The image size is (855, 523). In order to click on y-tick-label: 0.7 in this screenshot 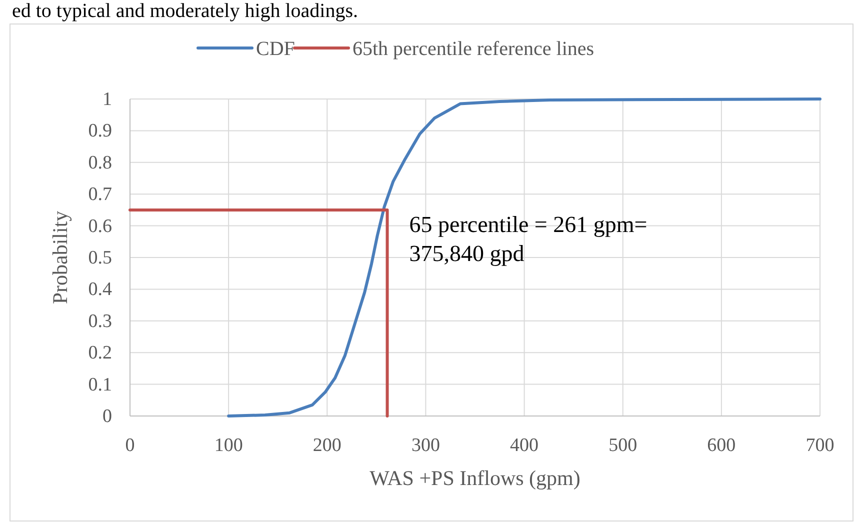, I will do `click(100, 195)`.